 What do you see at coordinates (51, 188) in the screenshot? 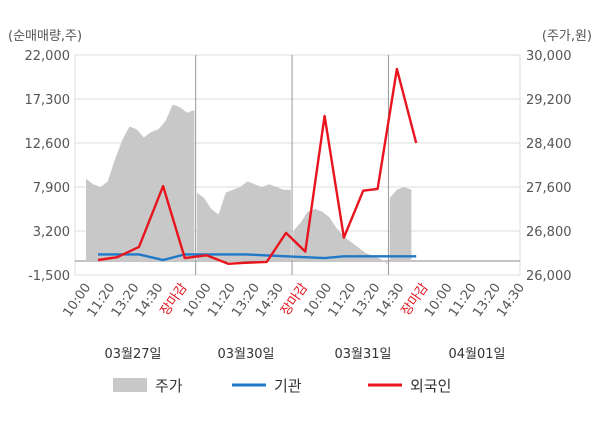
I see `left-tick-label: 7,900` at bounding box center [51, 188].